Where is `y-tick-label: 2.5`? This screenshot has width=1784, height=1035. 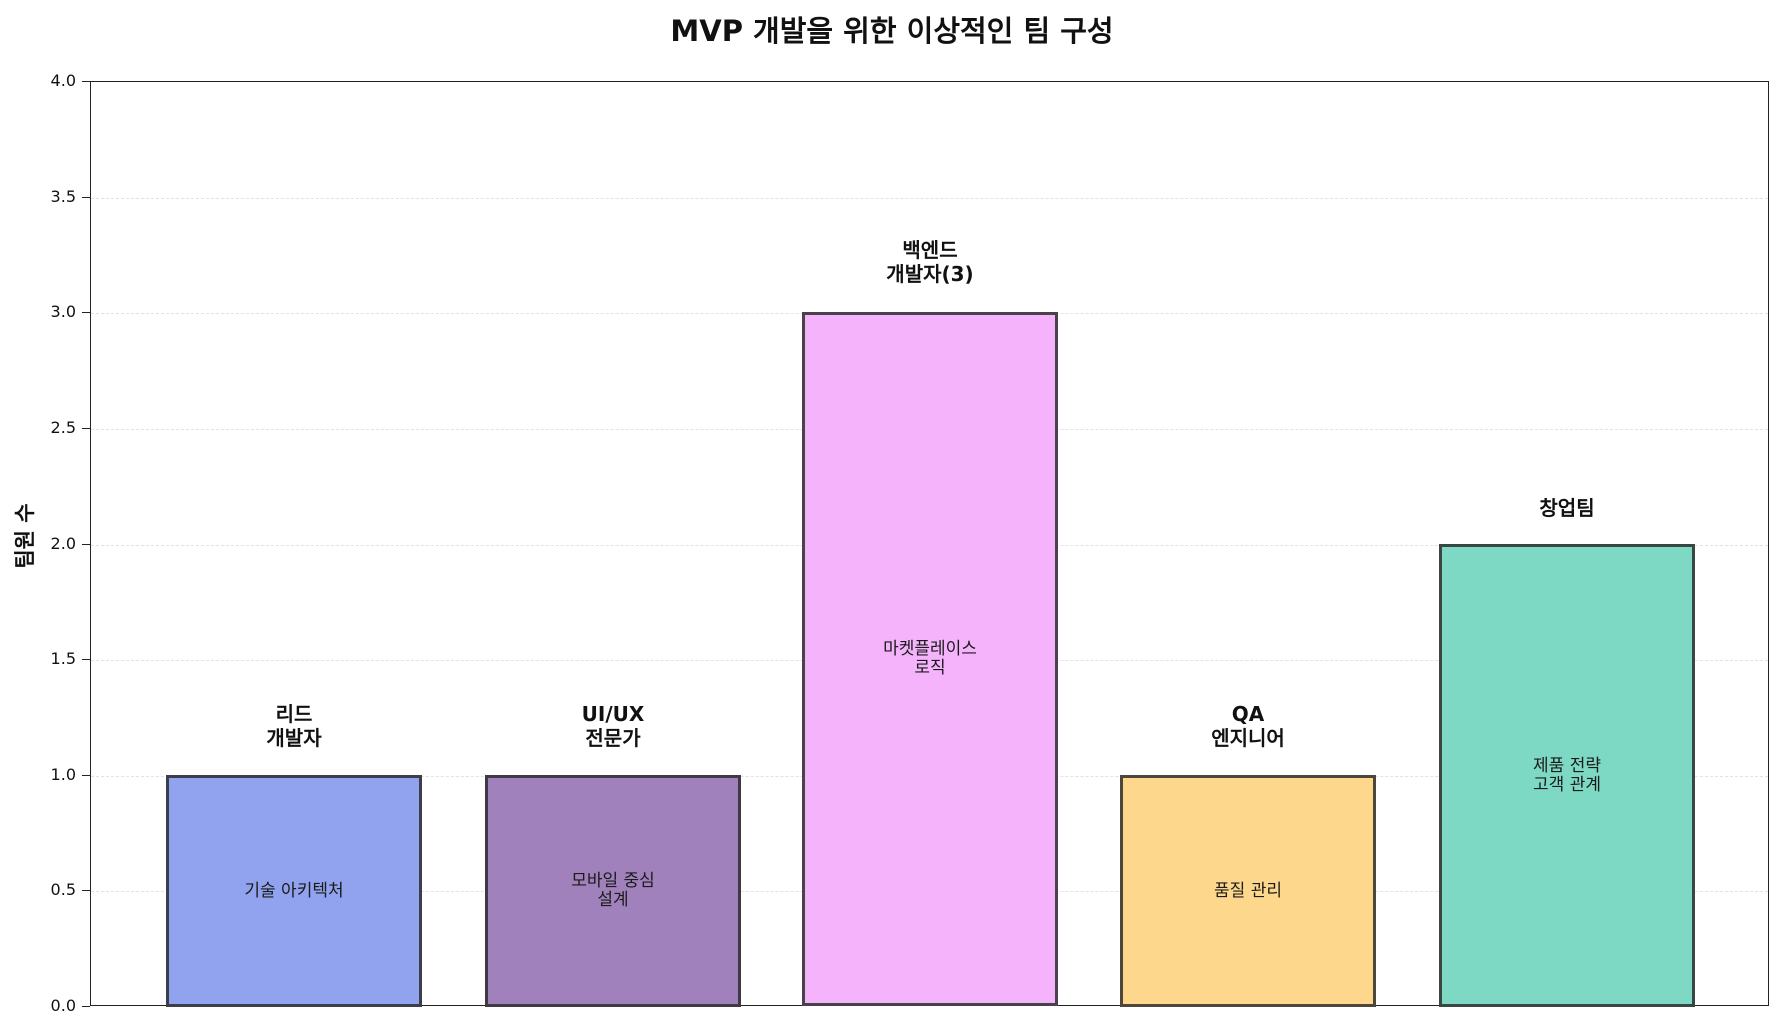 y-tick-label: 2.5 is located at coordinates (63, 427).